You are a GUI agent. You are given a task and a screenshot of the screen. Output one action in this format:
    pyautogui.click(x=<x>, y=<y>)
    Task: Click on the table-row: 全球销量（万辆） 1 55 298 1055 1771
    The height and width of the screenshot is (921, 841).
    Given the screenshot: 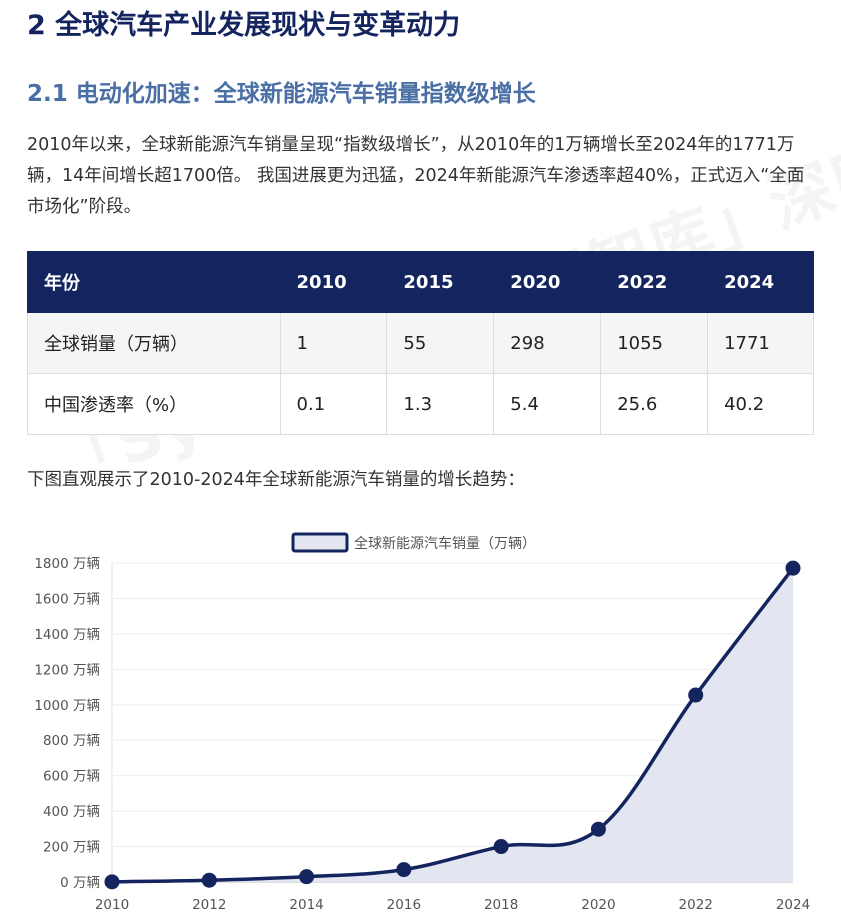 What is the action you would take?
    pyautogui.click(x=420, y=343)
    